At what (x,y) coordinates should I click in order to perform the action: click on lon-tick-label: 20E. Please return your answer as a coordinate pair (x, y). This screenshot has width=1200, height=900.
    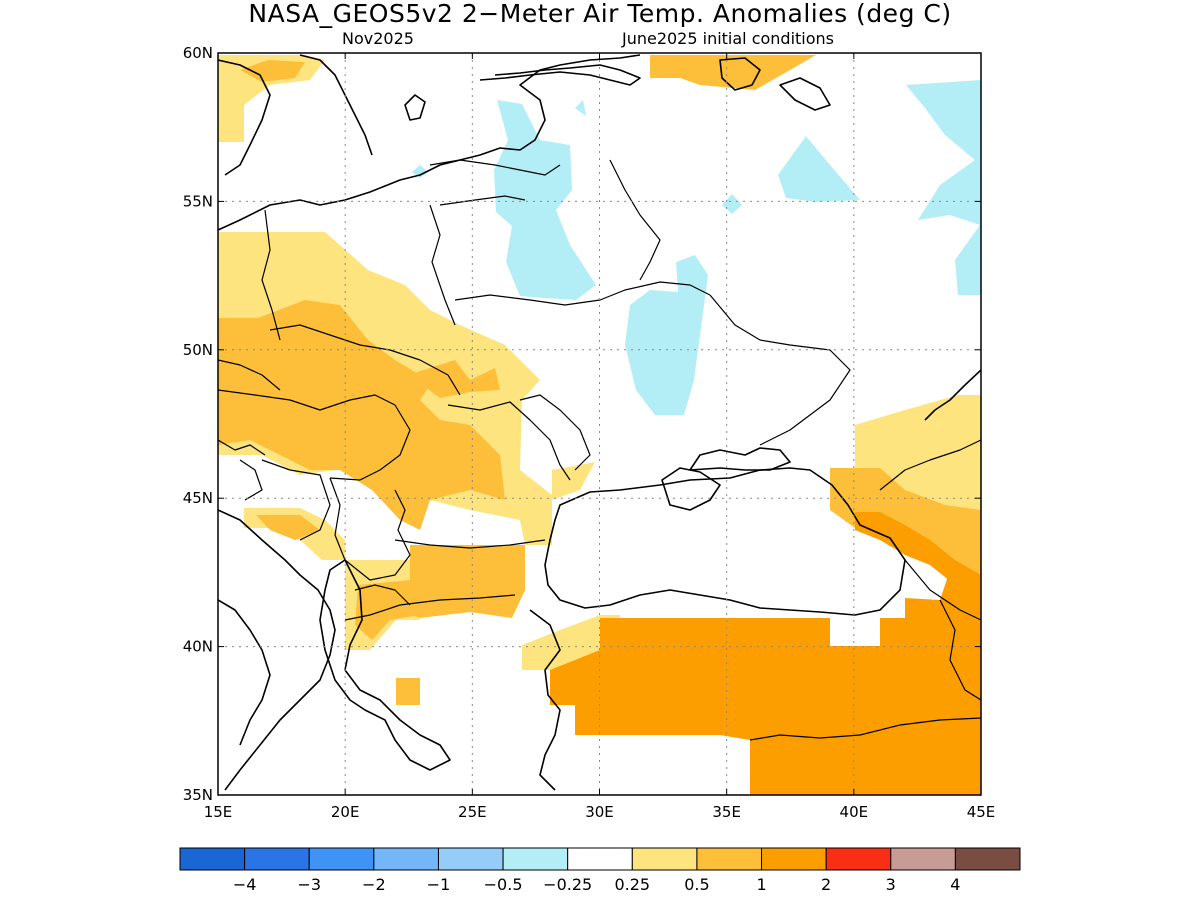
    Looking at the image, I should click on (345, 812).